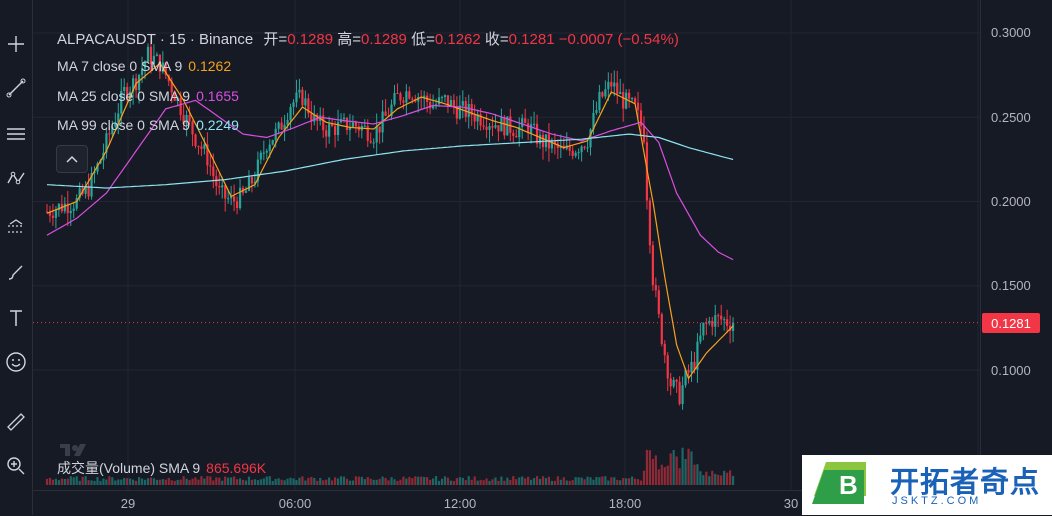 The height and width of the screenshot is (516, 1052). I want to click on forecast-icon, so click(16, 226).